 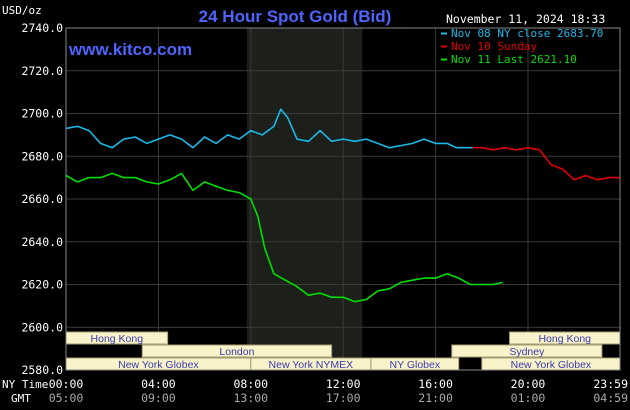 I want to click on y-axis-label: USD/oz, so click(x=22, y=10).